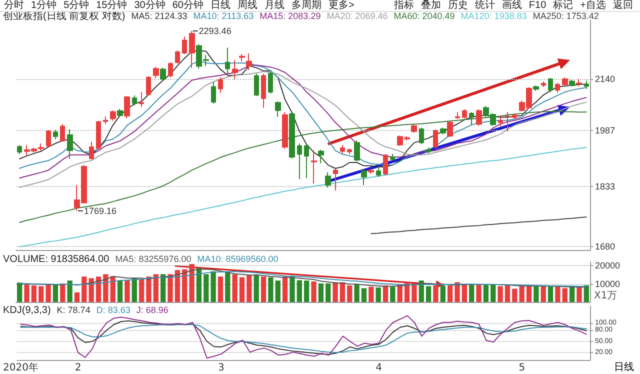  Describe the element at coordinates (78, 368) in the screenshot. I see `x-tick-label: 2` at that location.